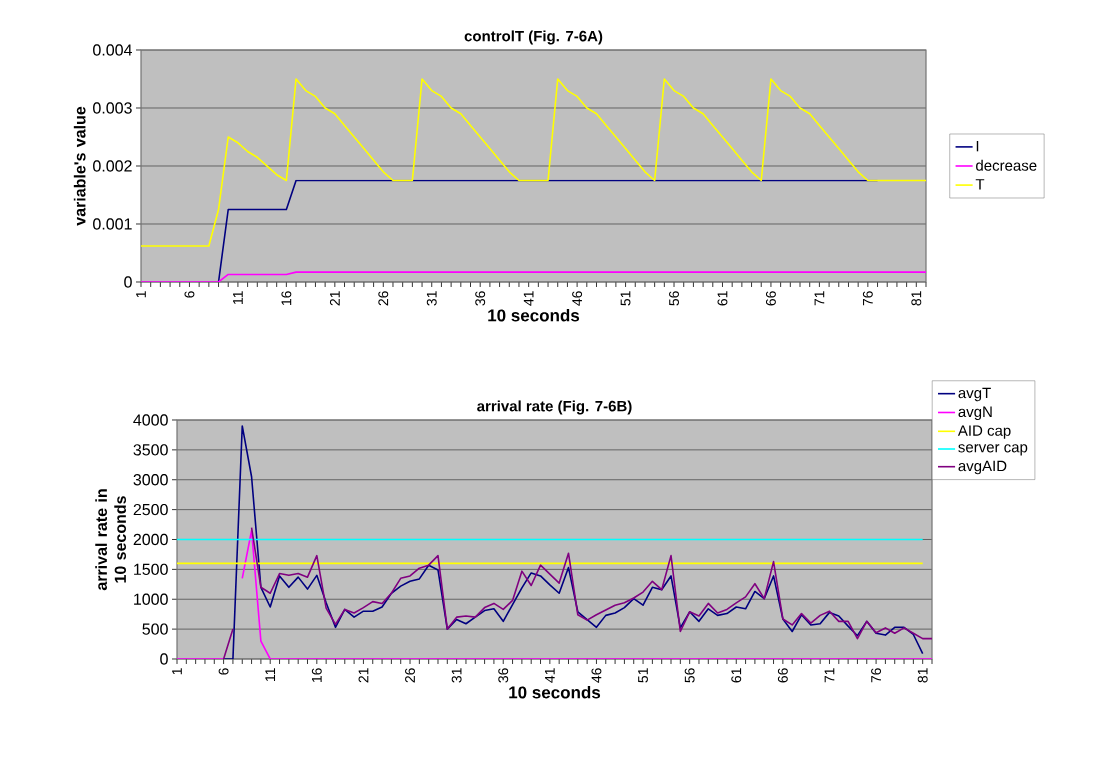 The width and height of the screenshot is (1117, 759). Describe the element at coordinates (112, 50) in the screenshot. I see `y-tick-label: 0.004` at that location.